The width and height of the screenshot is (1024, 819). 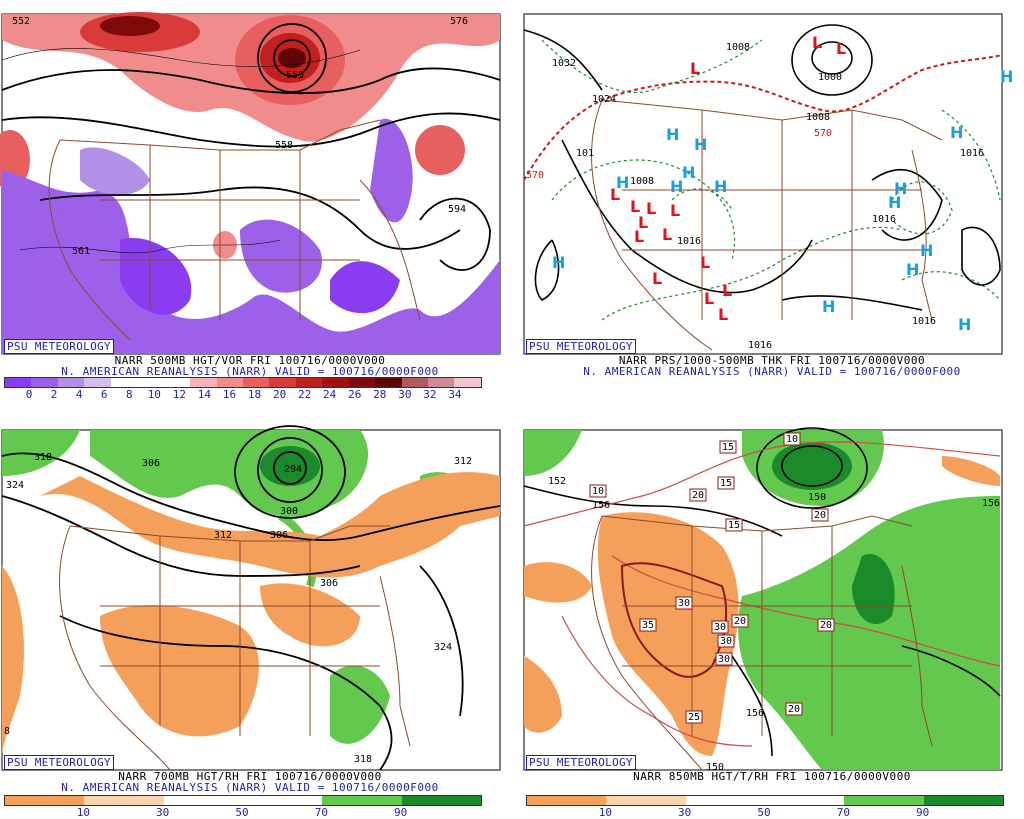 I want to click on contour-label: 152, so click(x=557, y=481).